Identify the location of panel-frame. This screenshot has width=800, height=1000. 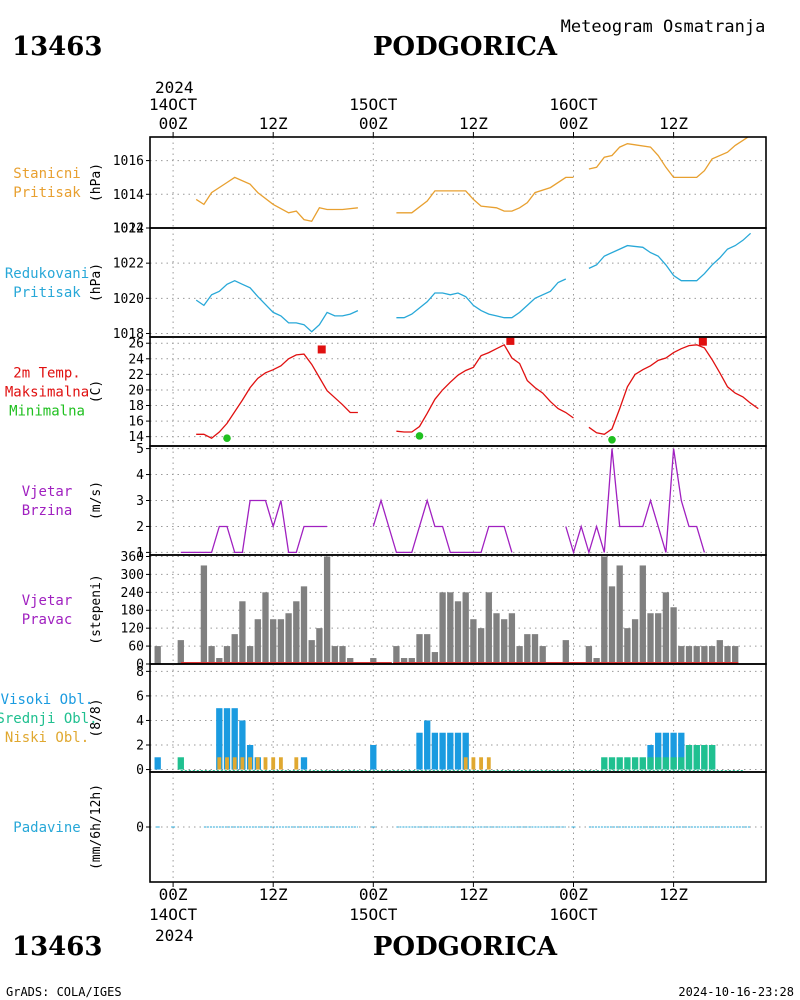
(458, 827).